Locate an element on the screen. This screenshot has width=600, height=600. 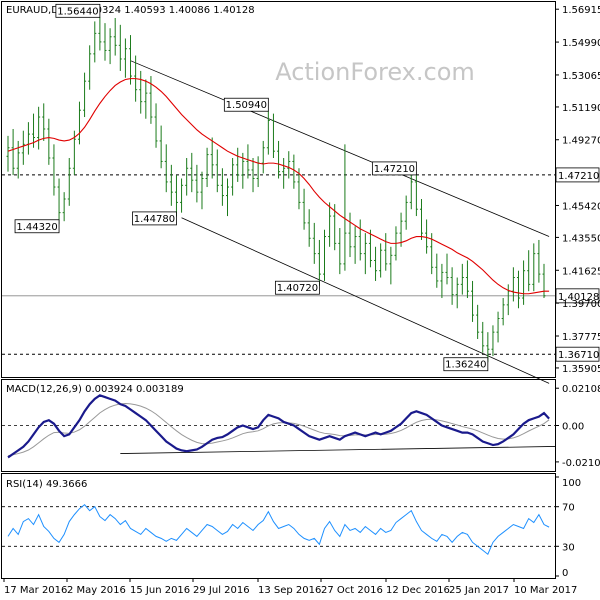
macd-y-tick-label: 0.021087 is located at coordinates (581, 389).